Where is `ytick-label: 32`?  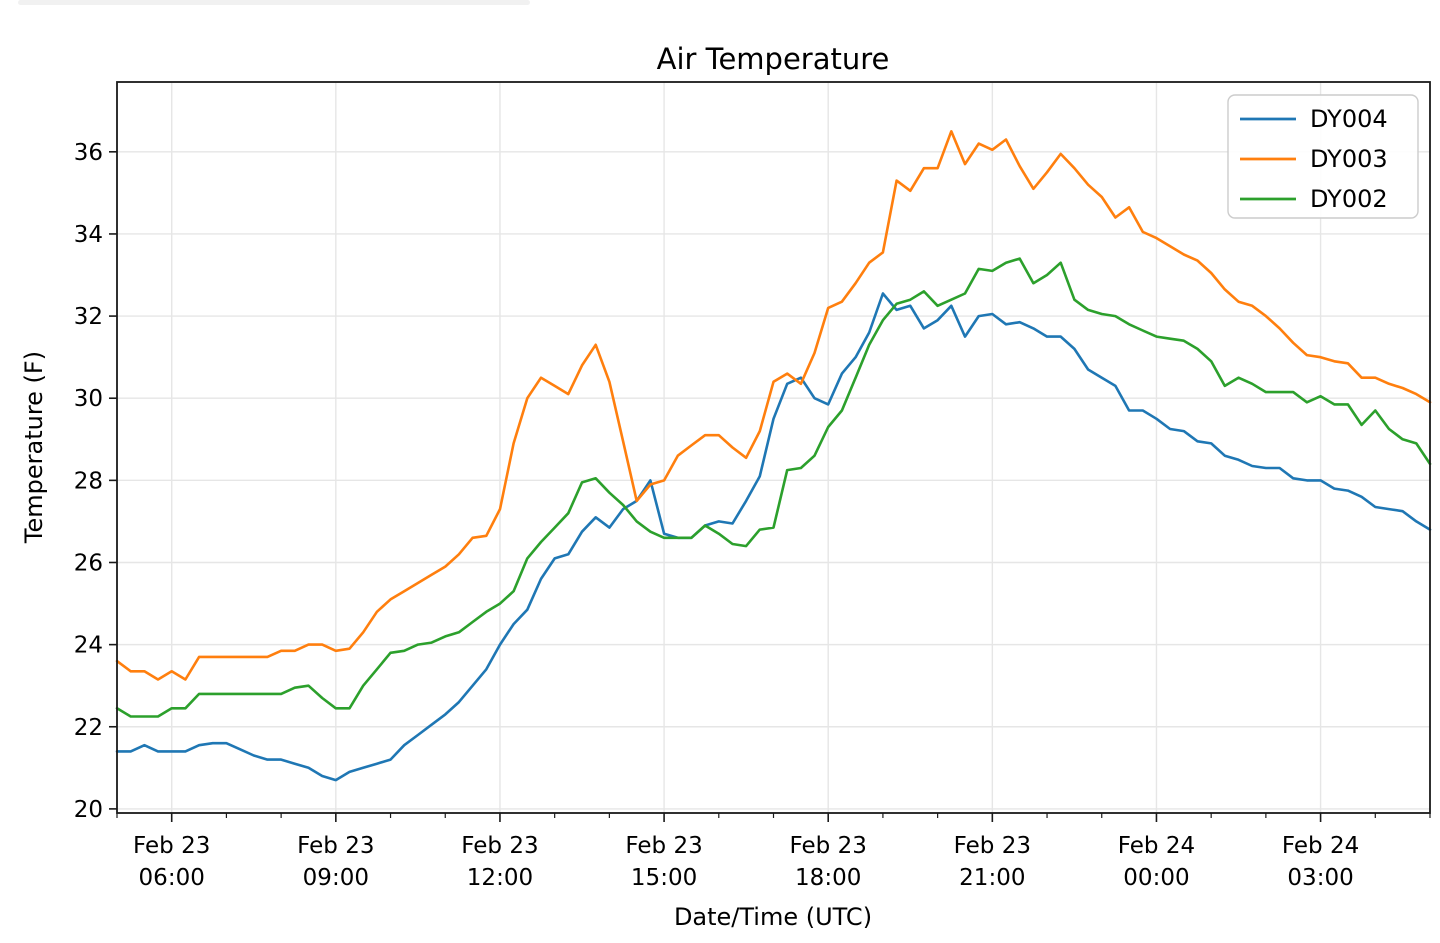
ytick-label: 32 is located at coordinates (88, 317).